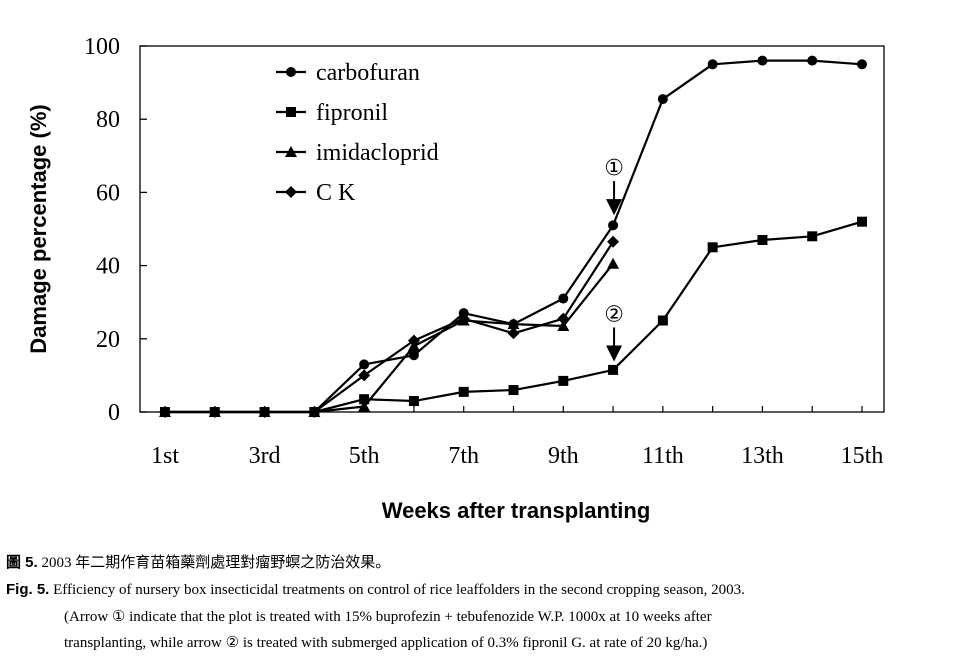  I want to click on x-tick-label: 7th, so click(463, 456).